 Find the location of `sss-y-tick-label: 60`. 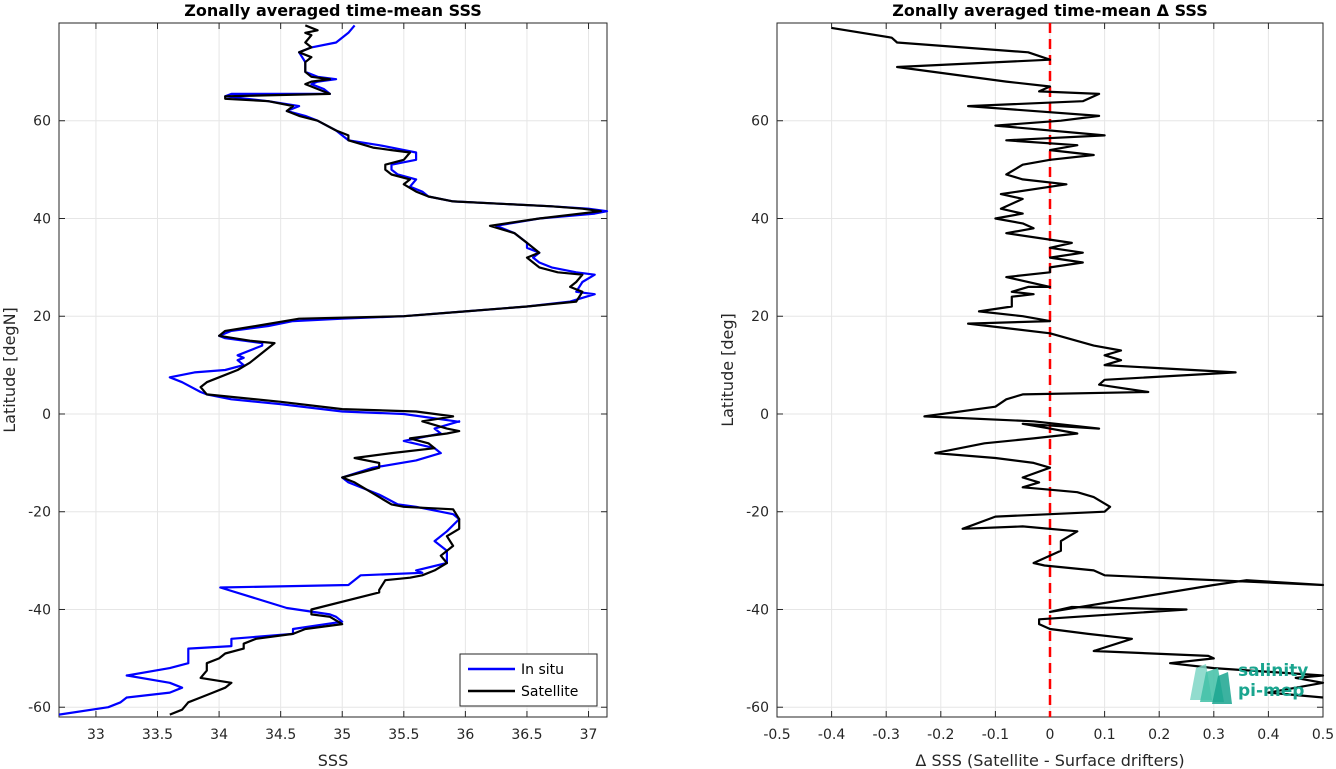

sss-y-tick-label: 60 is located at coordinates (42, 122).